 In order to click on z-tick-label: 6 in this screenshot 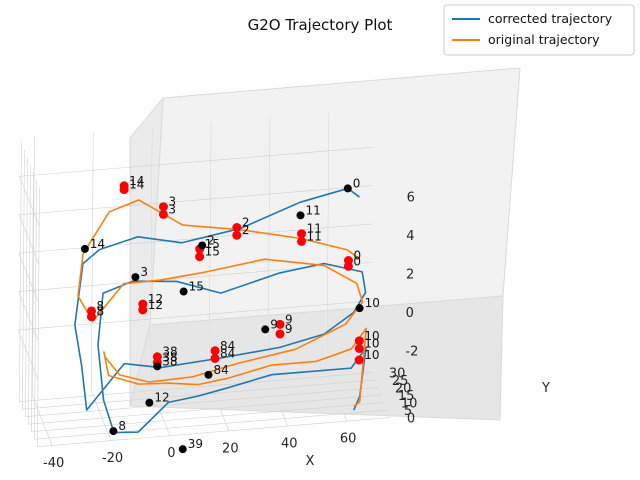, I will do `click(411, 198)`.